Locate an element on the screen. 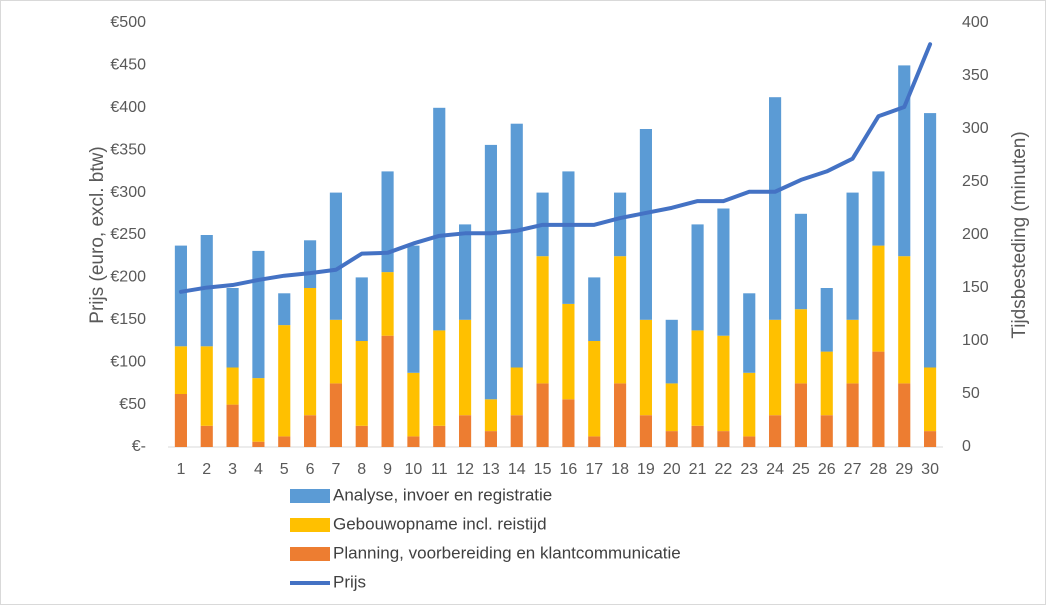 This screenshot has width=1046, height=610. x-tick-label: 7 is located at coordinates (335, 469).